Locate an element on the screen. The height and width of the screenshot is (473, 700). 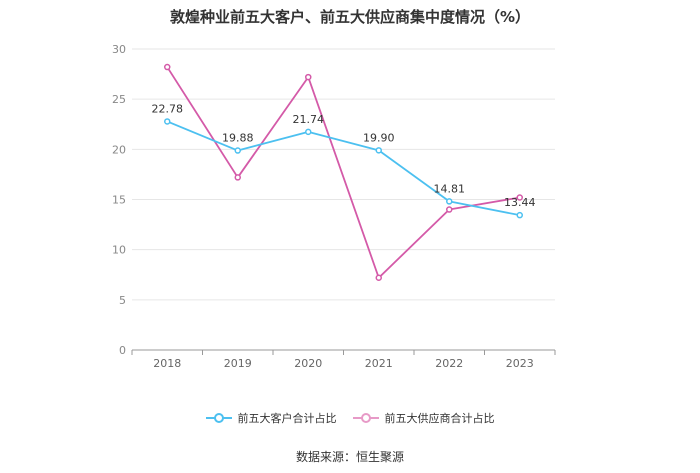
x-tick-label: 2022 is located at coordinates (449, 363).